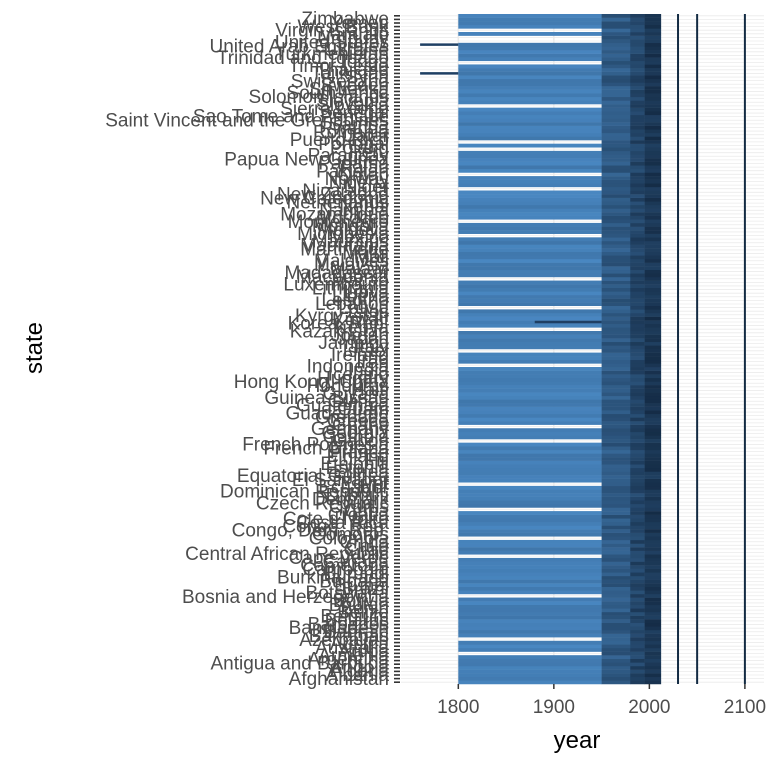 The height and width of the screenshot is (768, 768). What do you see at coordinates (345, 570) in the screenshot?
I see `y-tick-label: Cambodia` at bounding box center [345, 570].